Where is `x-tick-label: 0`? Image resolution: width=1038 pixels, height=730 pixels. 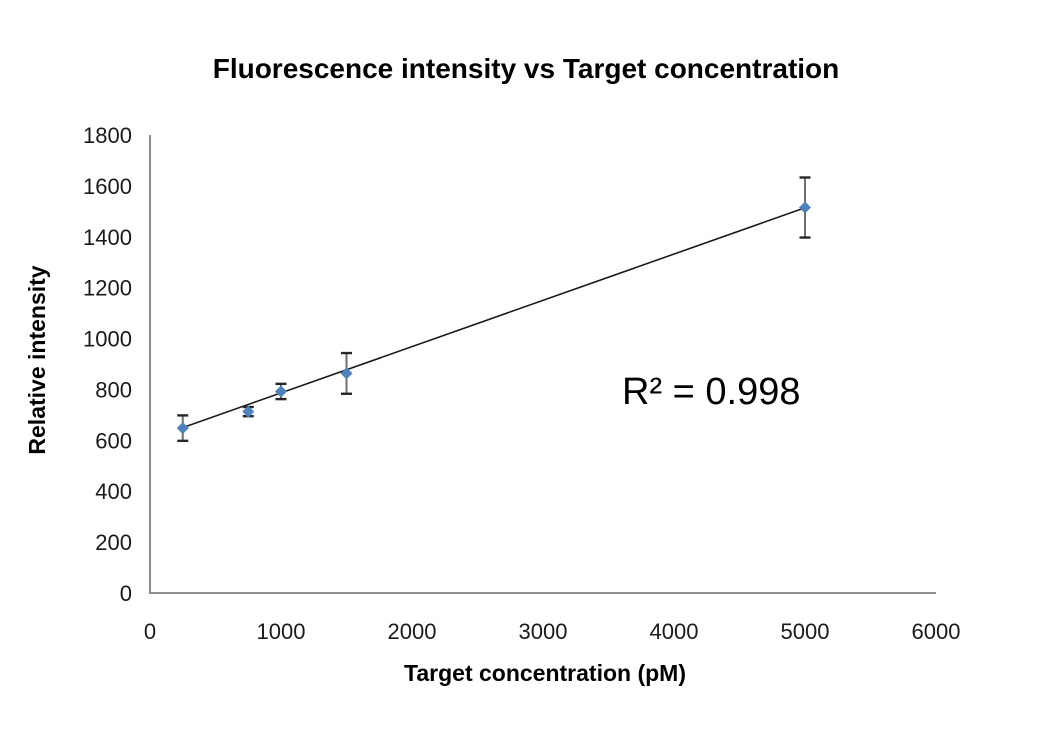
x-tick-label: 0 is located at coordinates (150, 631).